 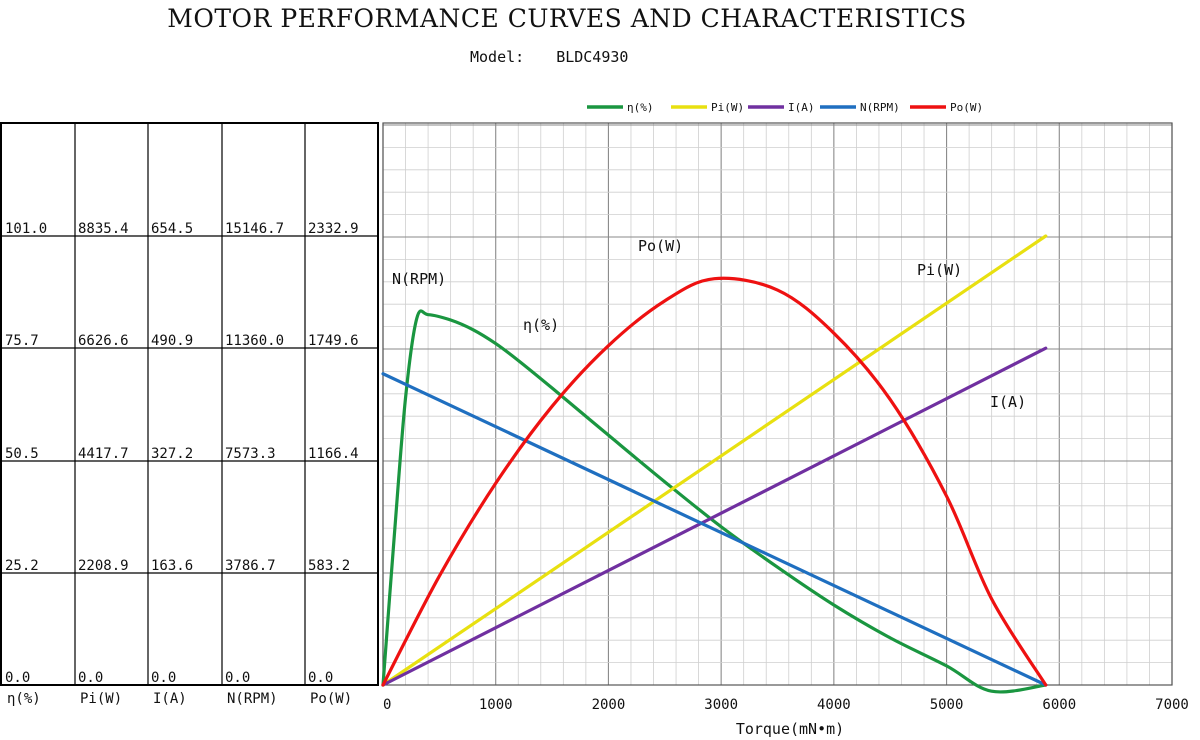 What do you see at coordinates (781, 107) in the screenshot?
I see `legend-item: I(A)` at bounding box center [781, 107].